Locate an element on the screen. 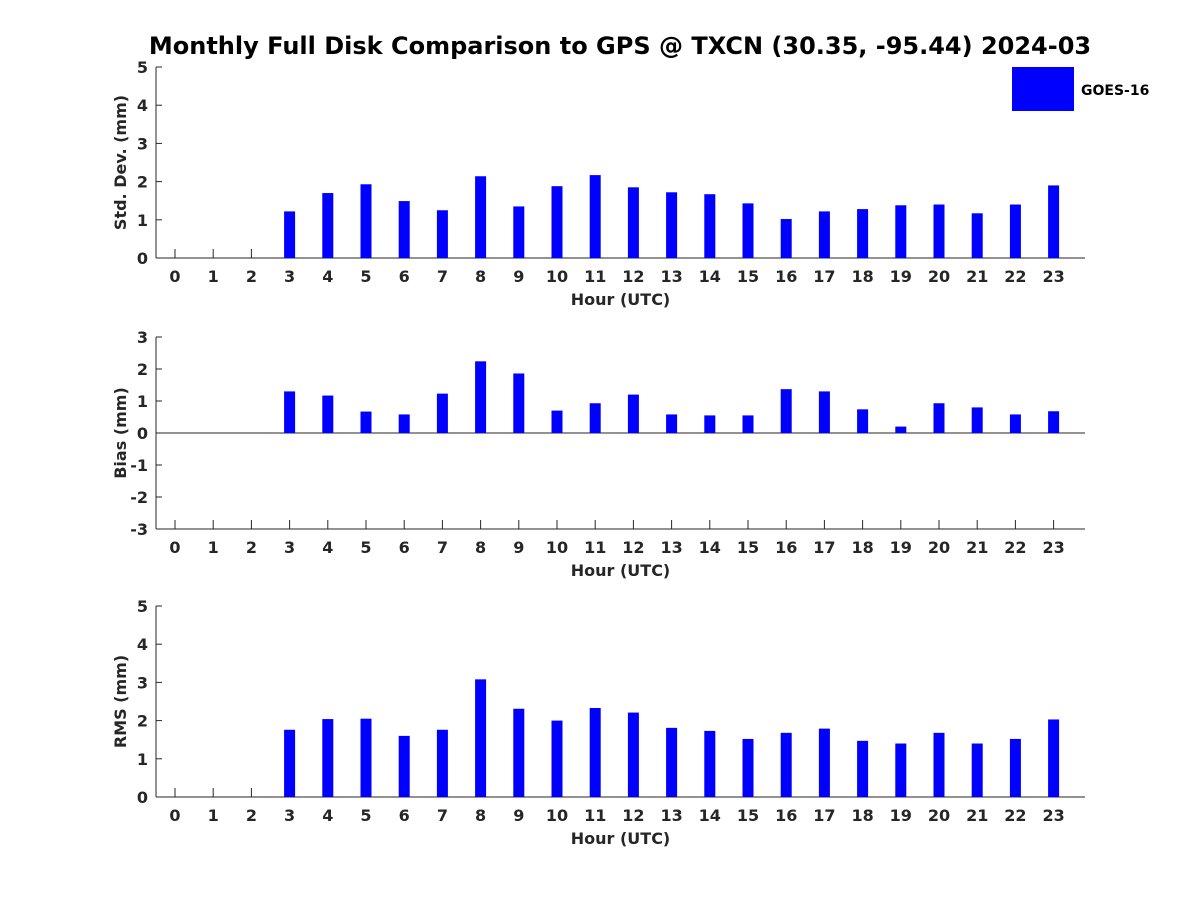  y-tick-label: -3 is located at coordinates (139, 529).